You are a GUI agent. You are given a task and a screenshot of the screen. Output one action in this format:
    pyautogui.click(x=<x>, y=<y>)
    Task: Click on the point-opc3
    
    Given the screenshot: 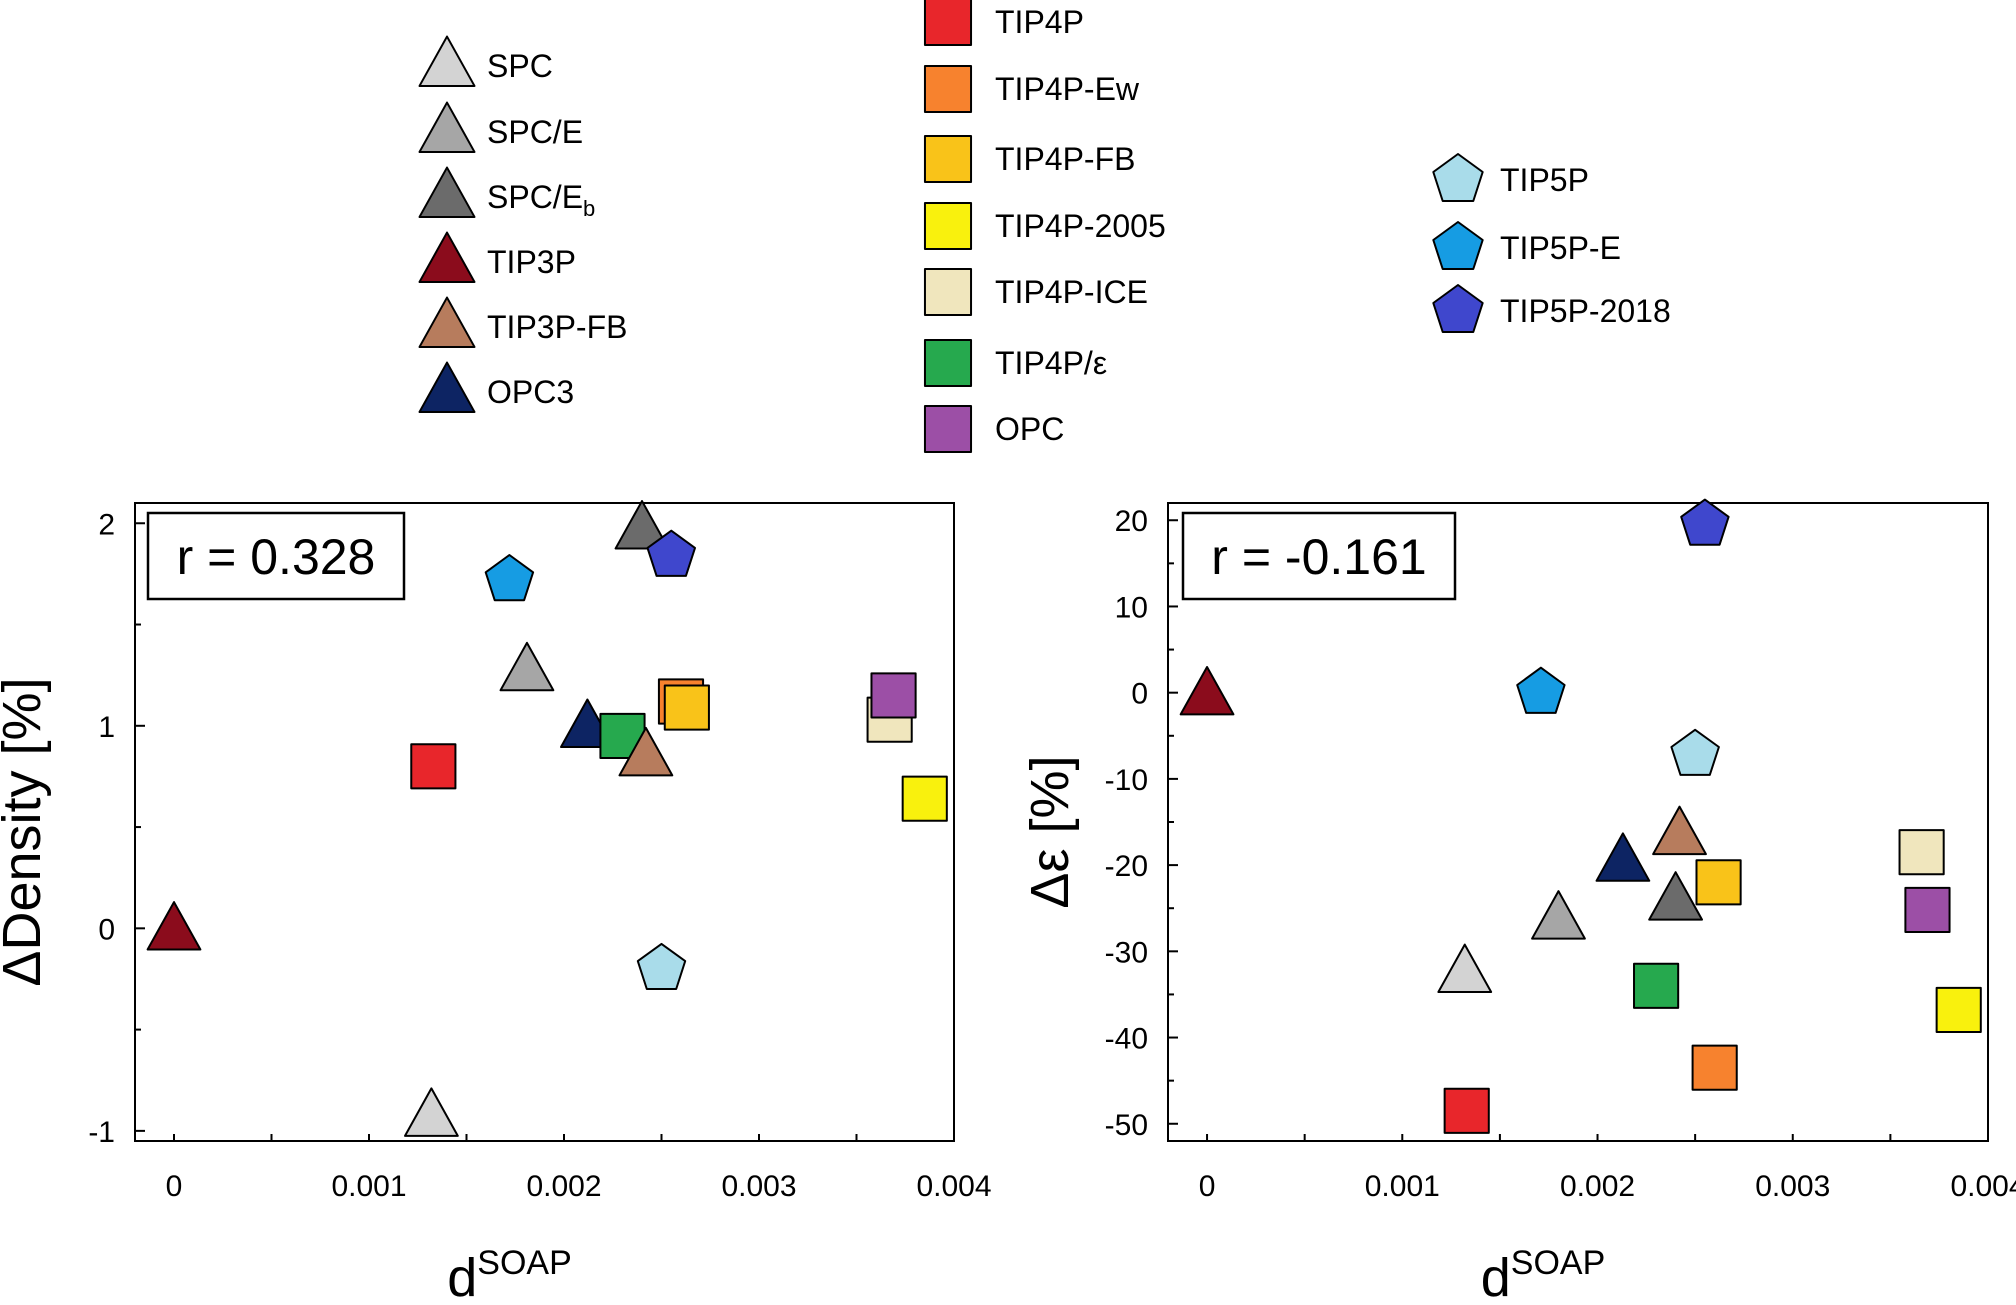 What is the action you would take?
    pyautogui.click(x=1623, y=857)
    